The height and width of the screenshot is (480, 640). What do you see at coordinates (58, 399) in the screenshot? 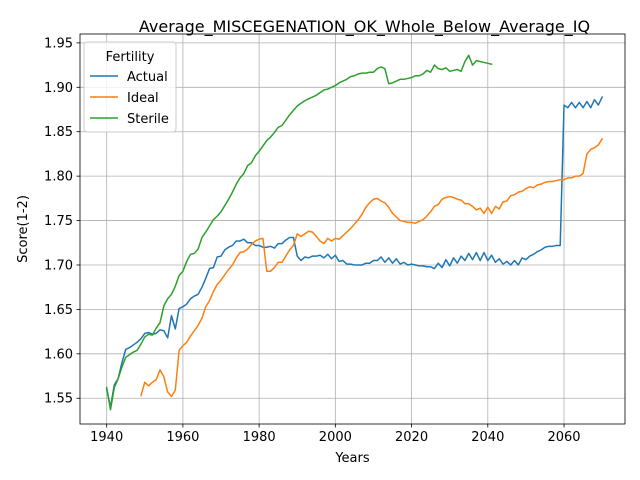
I see `y-tick-label: 1.55` at bounding box center [58, 399].